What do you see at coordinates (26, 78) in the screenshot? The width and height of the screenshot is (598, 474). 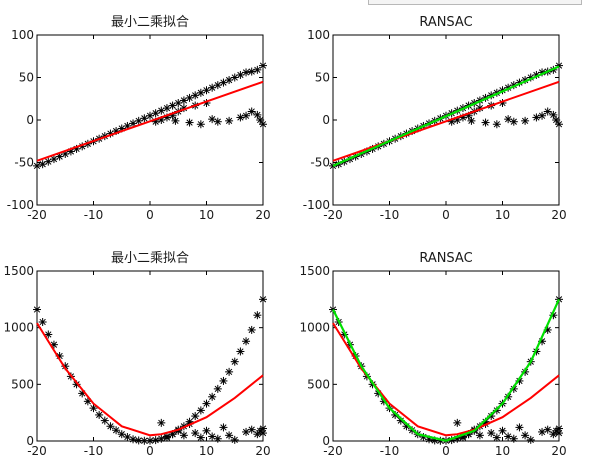 I see `y-tick-label: 50` at bounding box center [26, 78].